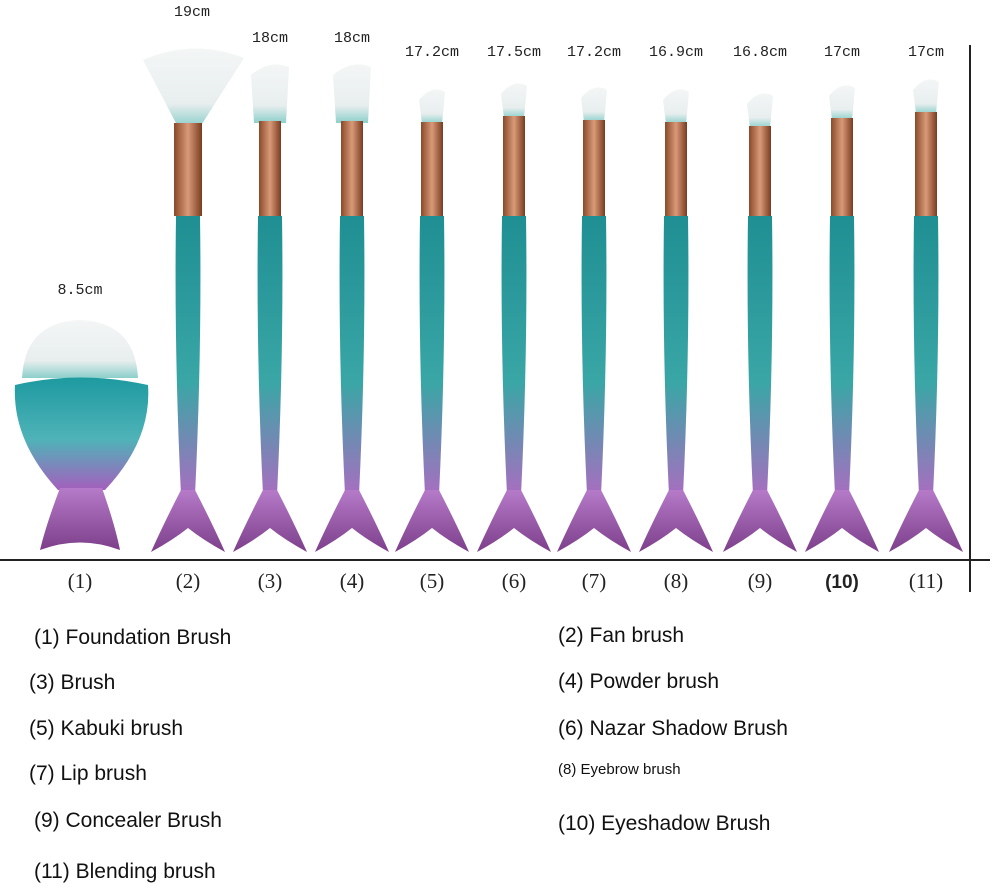 The image size is (994, 890). Describe the element at coordinates (88, 773) in the screenshot. I see `legend-item: (7) Lip brush` at that location.